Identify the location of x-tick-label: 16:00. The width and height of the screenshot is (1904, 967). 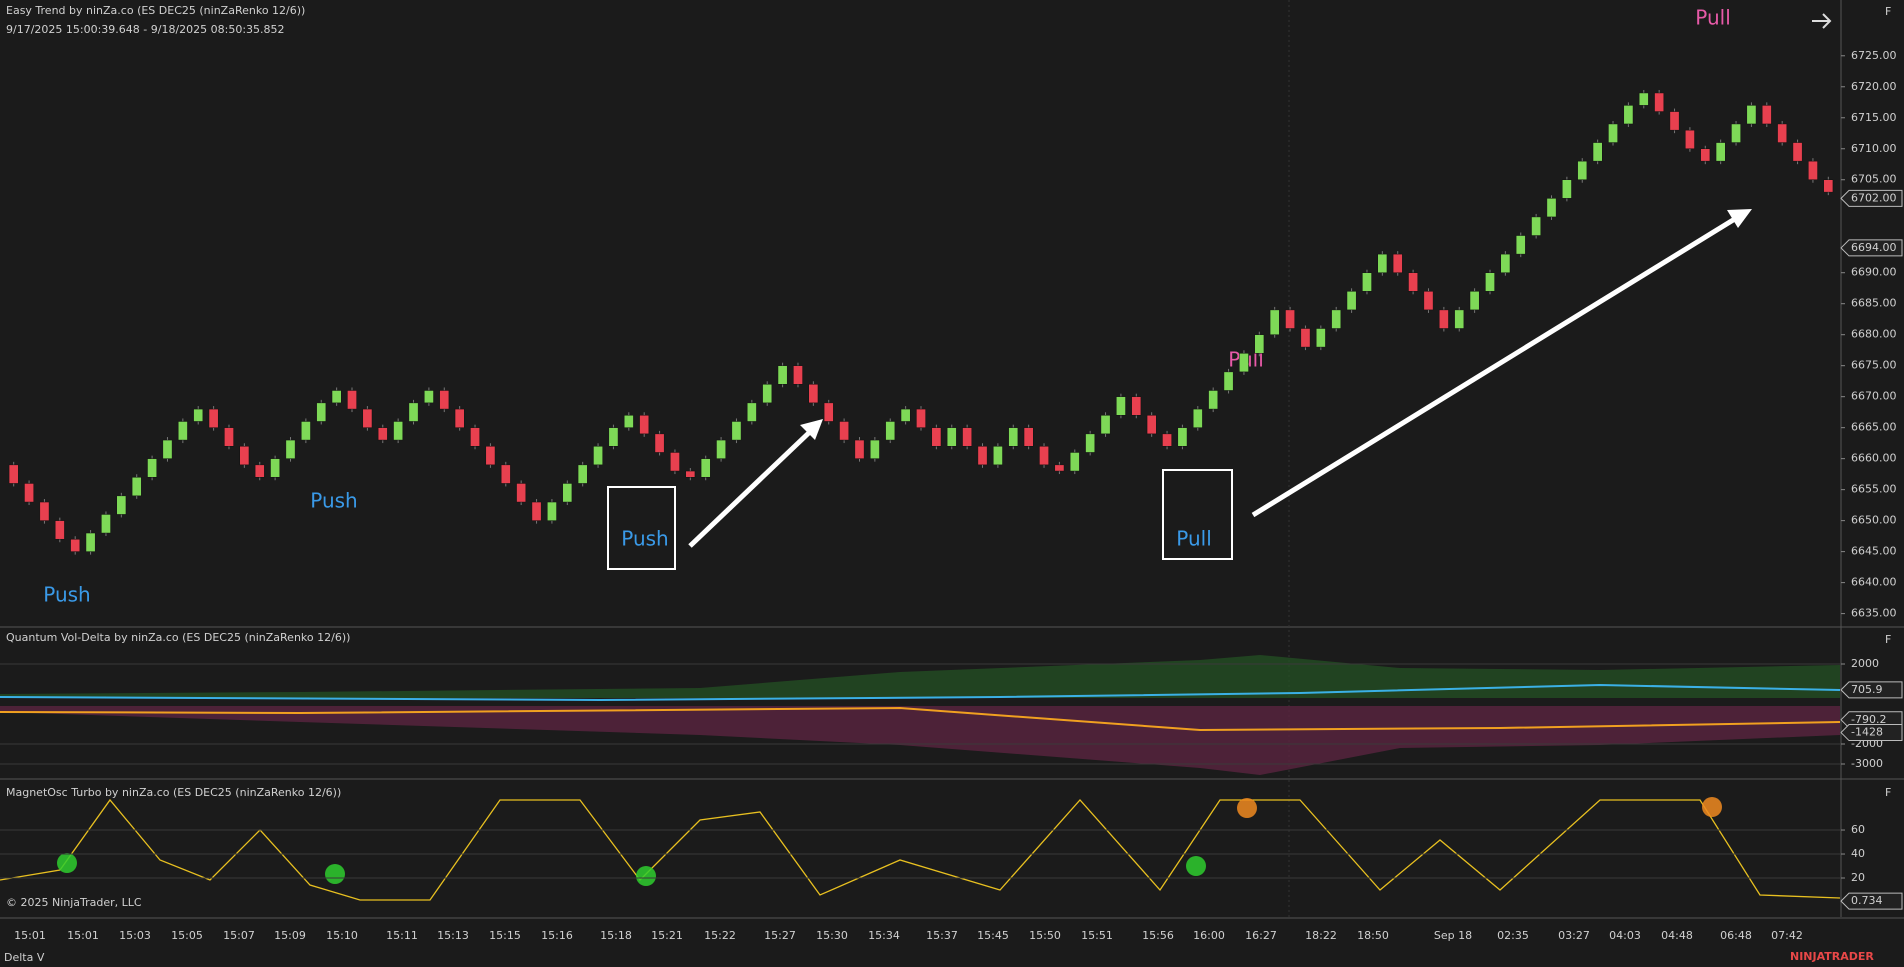
(1209, 935).